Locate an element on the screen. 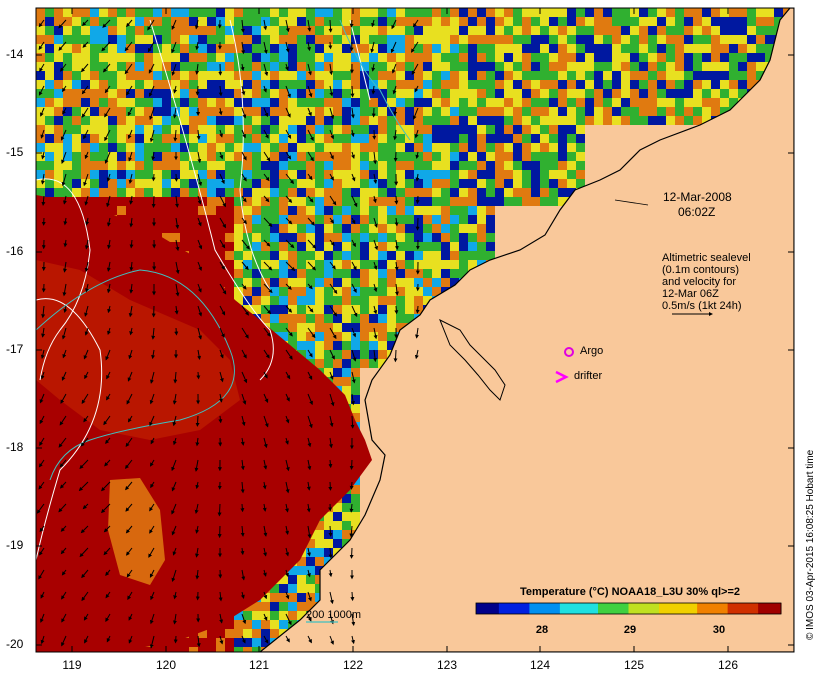  depth-contour-label: 200 1000m is located at coordinates (333, 615).